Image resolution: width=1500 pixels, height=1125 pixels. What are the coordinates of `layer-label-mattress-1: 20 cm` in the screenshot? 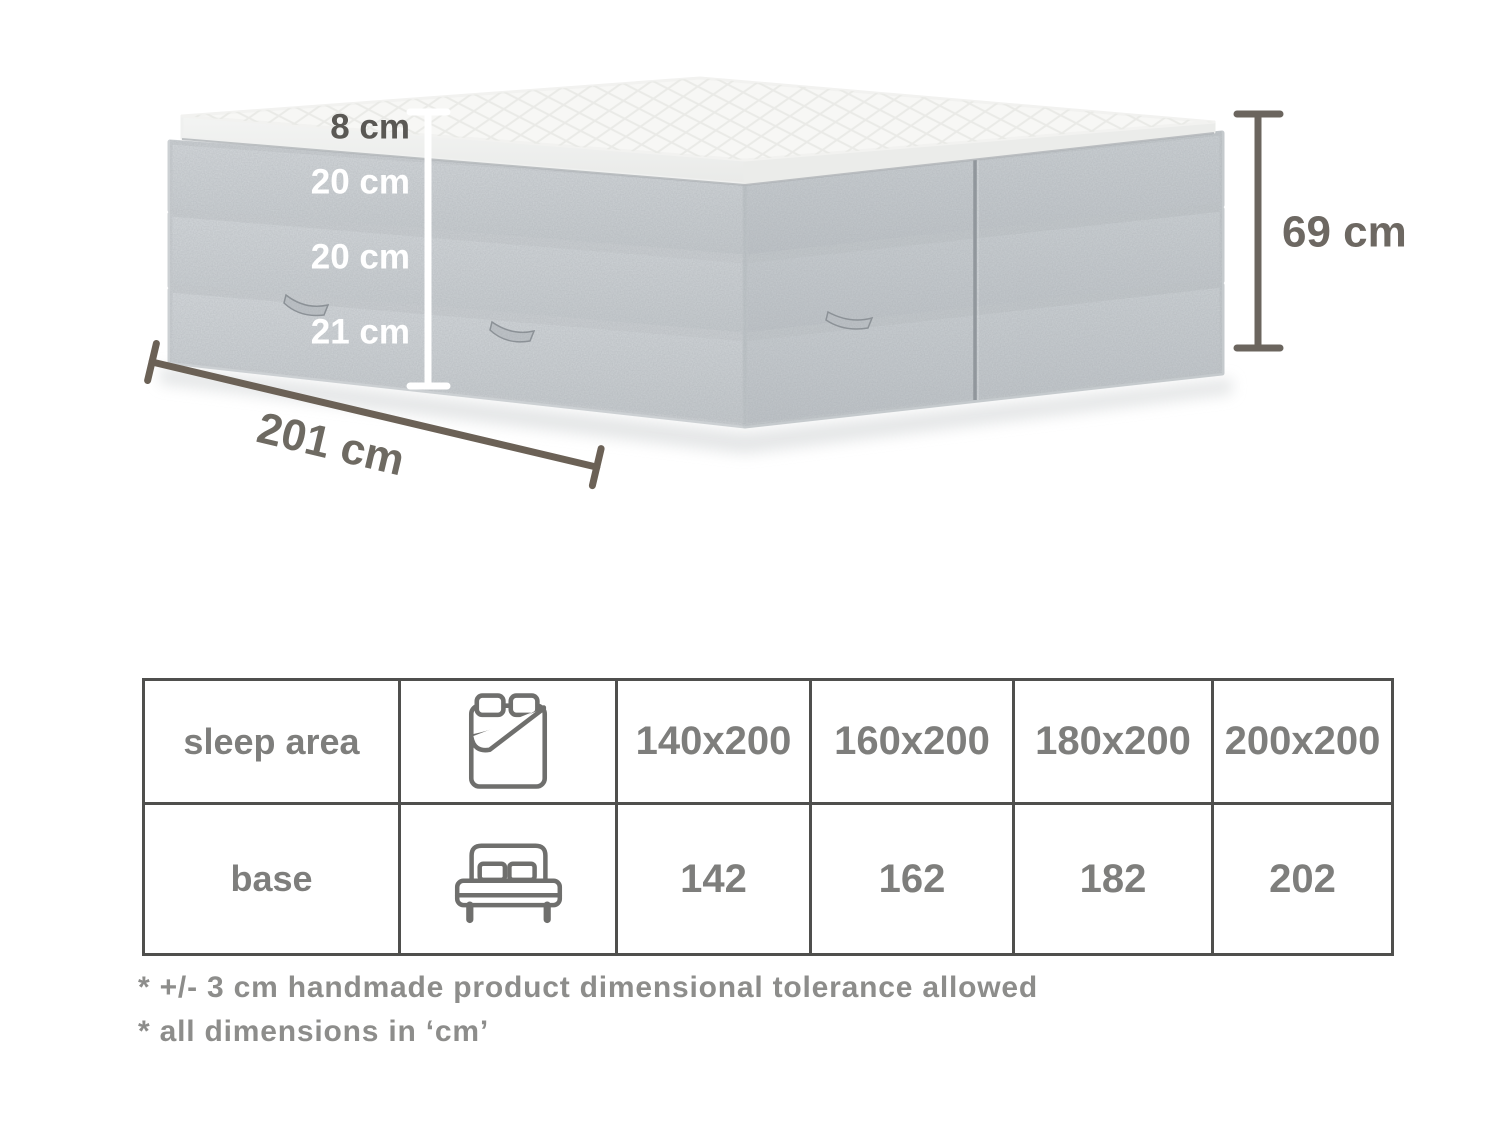 It's located at (360, 182).